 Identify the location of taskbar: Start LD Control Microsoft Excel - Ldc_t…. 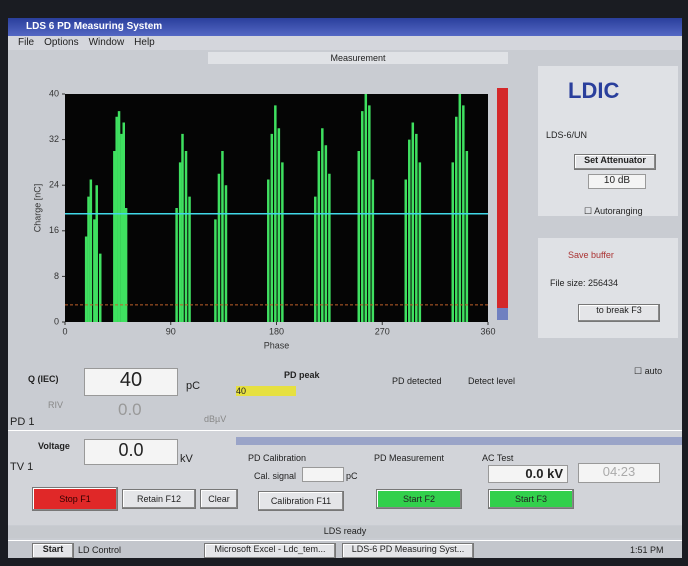
(345, 549).